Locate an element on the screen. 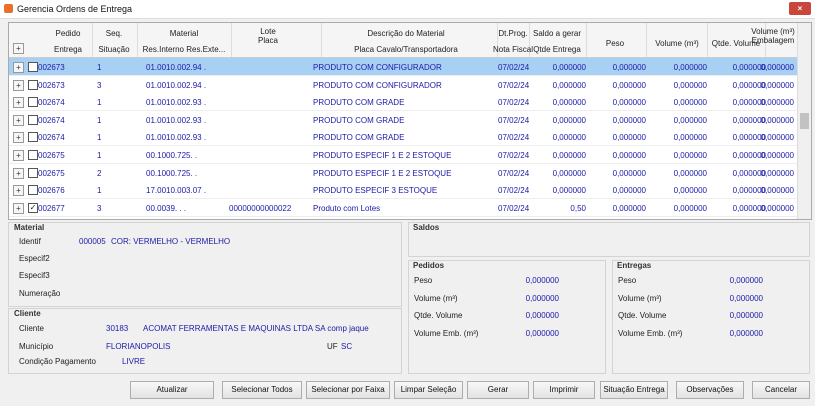 This screenshot has width=815, height=406. scroll-thumb is located at coordinates (804, 121).